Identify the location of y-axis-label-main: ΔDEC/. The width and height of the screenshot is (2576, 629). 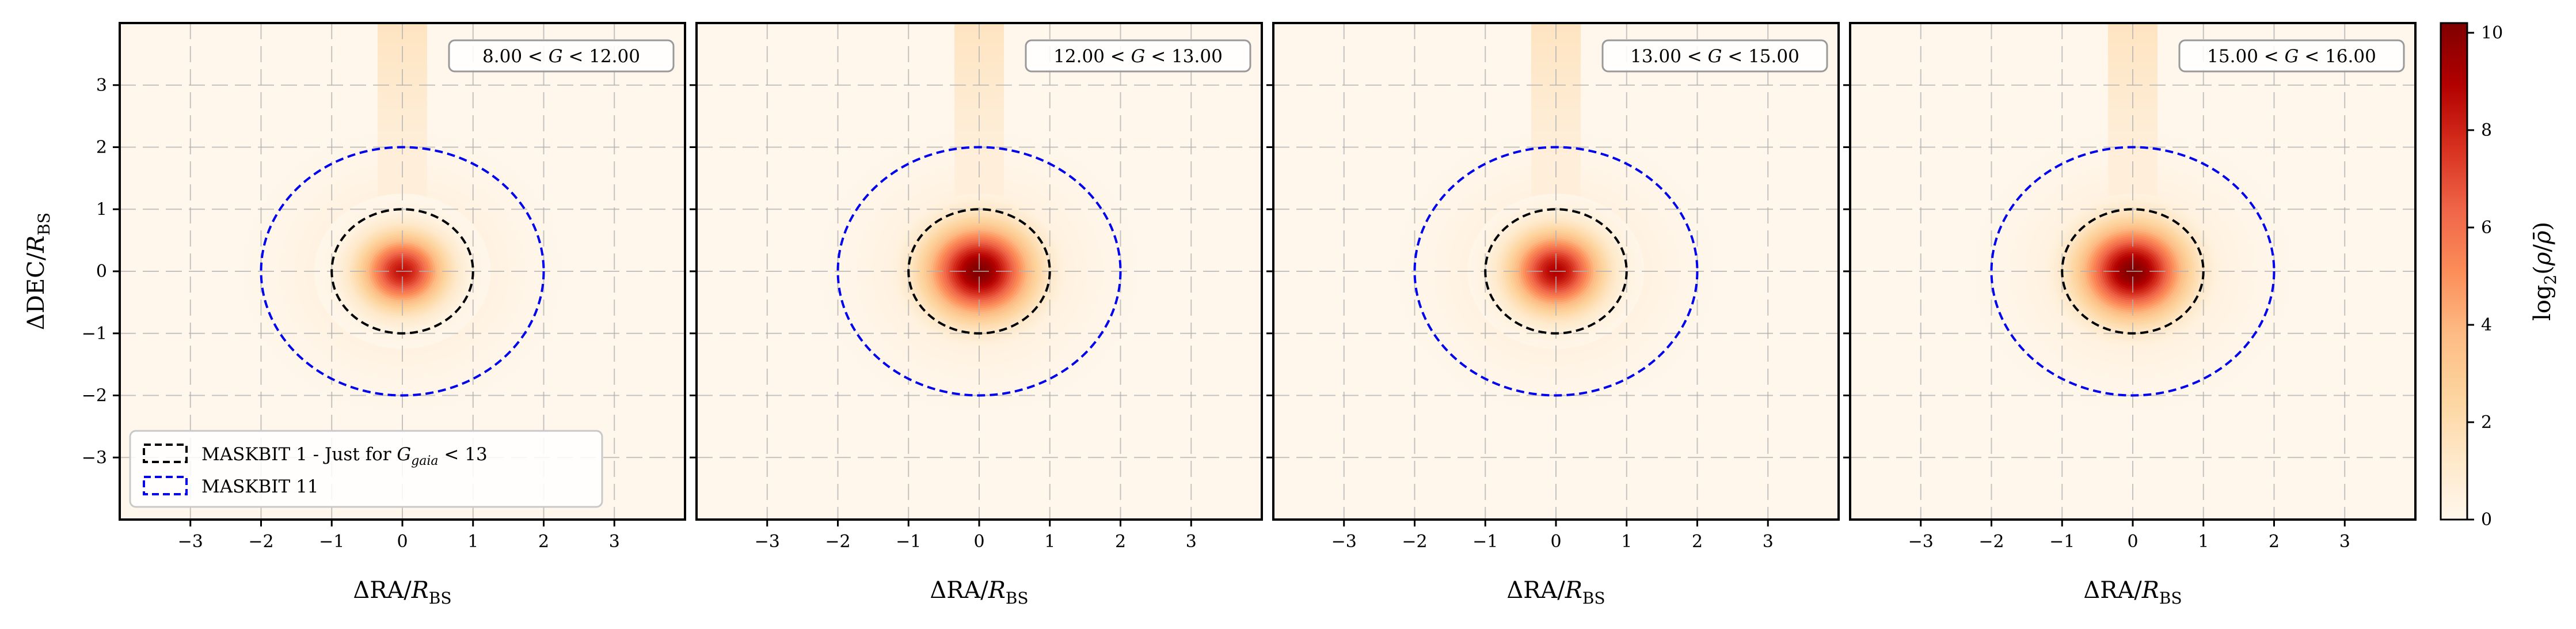
(37, 291).